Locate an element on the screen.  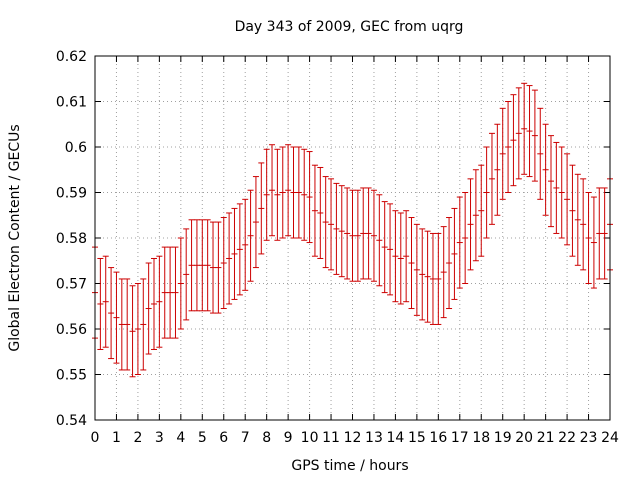
x-tick-label: 19 is located at coordinates (503, 438).